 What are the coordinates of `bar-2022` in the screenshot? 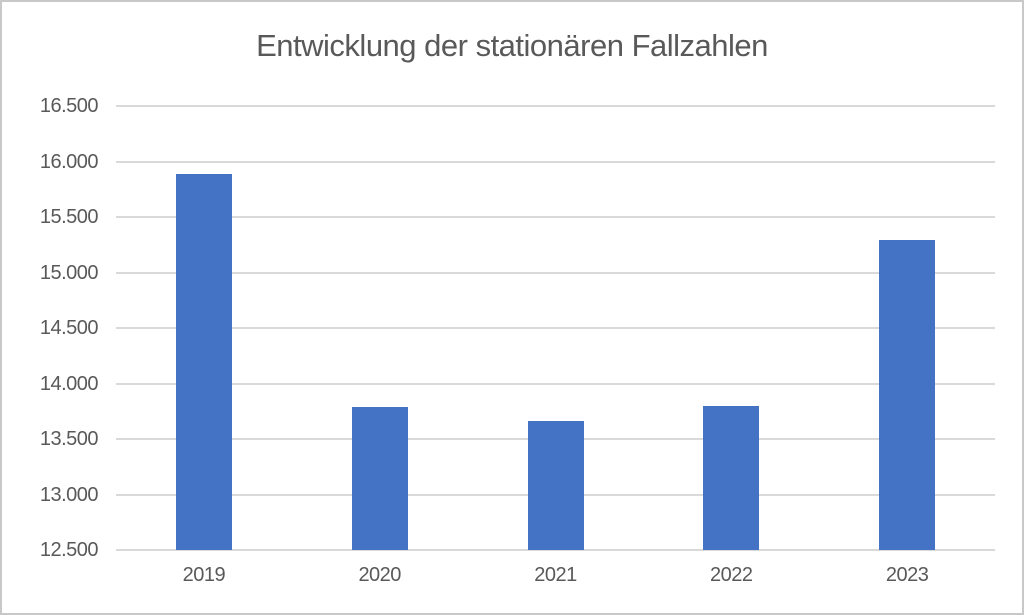 It's located at (731, 477).